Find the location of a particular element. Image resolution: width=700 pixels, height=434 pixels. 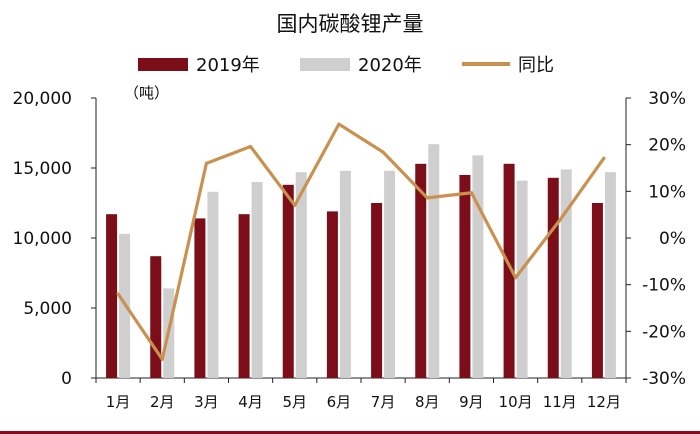

legend-item-2020: 2020年 is located at coordinates (361, 64).